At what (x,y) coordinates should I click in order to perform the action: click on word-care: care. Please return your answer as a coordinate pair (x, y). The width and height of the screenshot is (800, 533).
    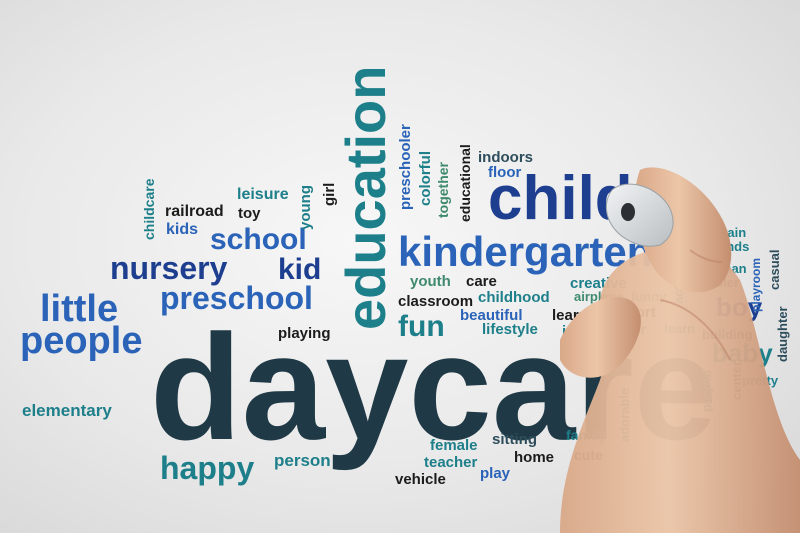
    Looking at the image, I should click on (481, 281).